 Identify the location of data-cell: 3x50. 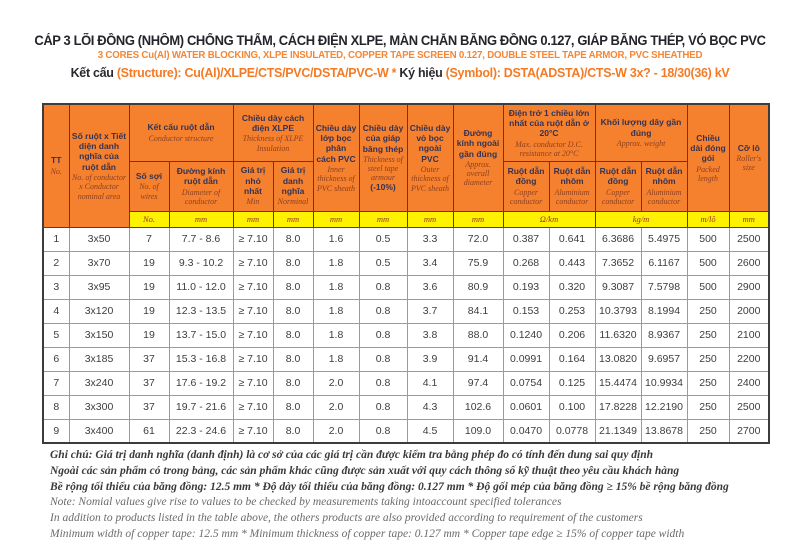
(99, 239).